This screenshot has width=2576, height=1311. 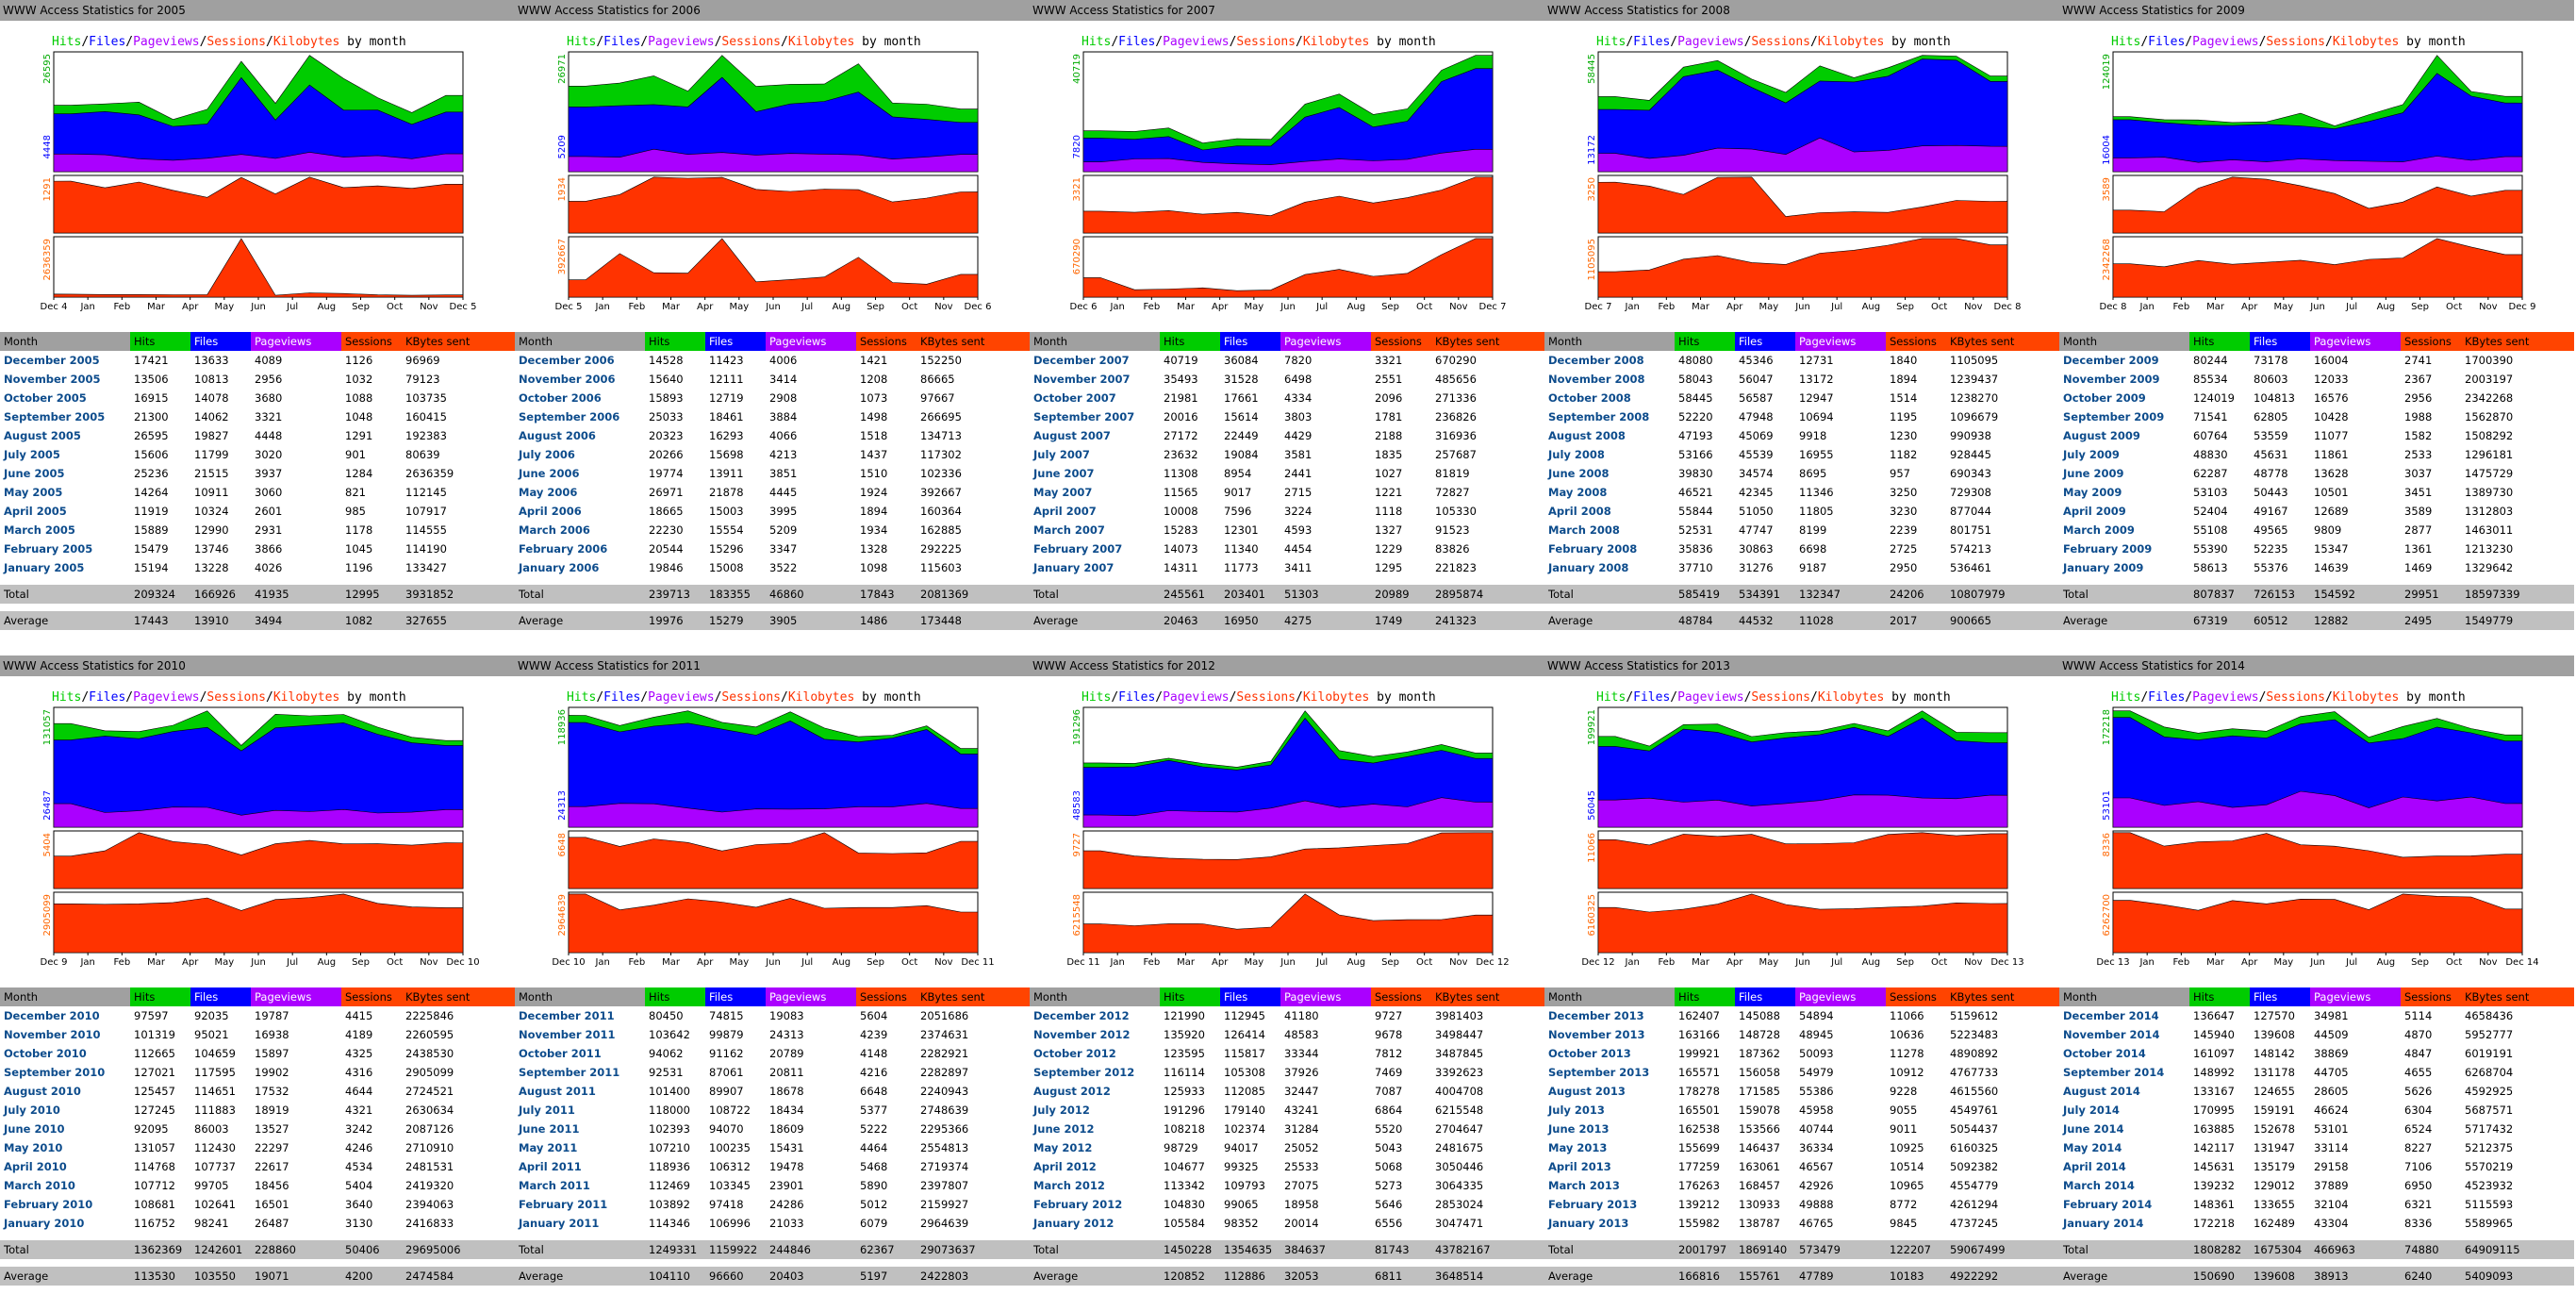 I want to click on month-link: May 2006, so click(x=548, y=492).